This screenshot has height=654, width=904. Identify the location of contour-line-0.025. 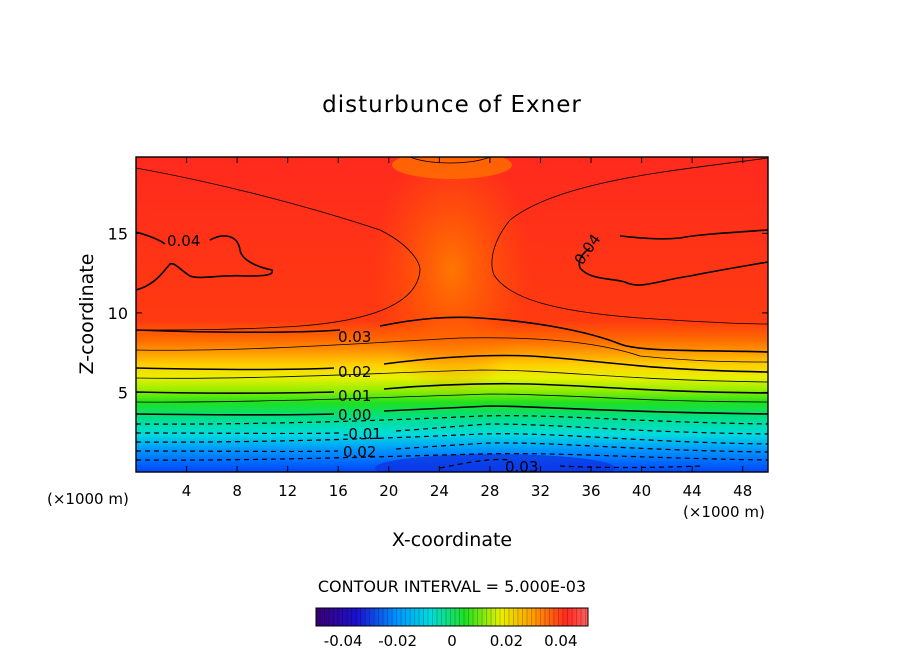
(452, 350).